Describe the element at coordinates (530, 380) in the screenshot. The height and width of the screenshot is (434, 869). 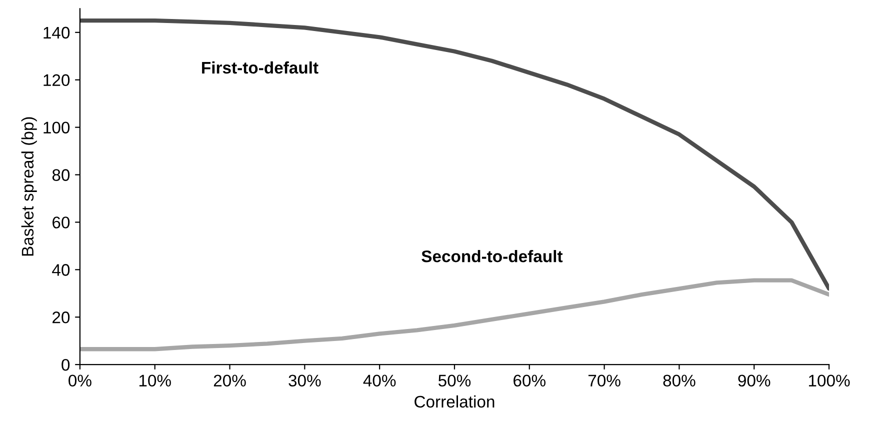
I see `x-tick-label: 60%` at that location.